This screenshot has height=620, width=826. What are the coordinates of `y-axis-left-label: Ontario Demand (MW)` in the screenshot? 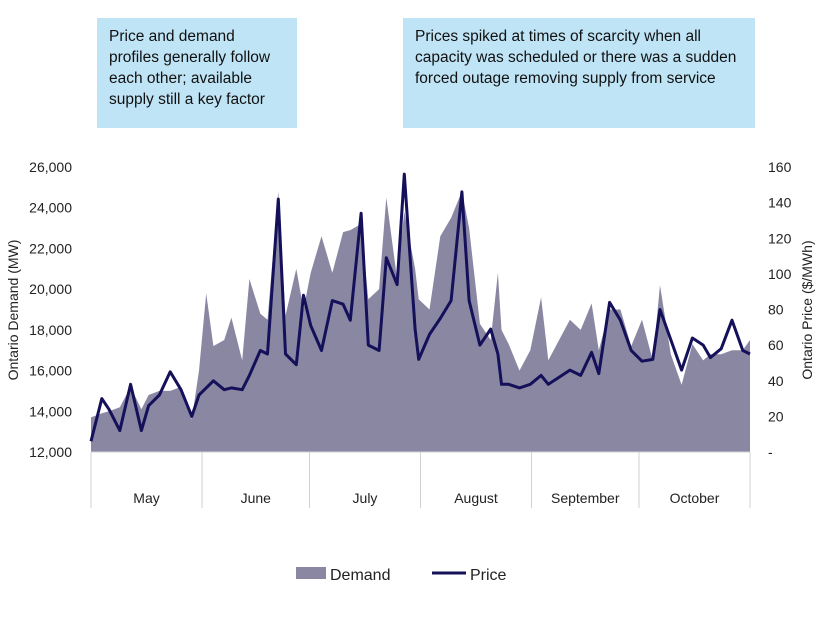 It's located at (13, 310).